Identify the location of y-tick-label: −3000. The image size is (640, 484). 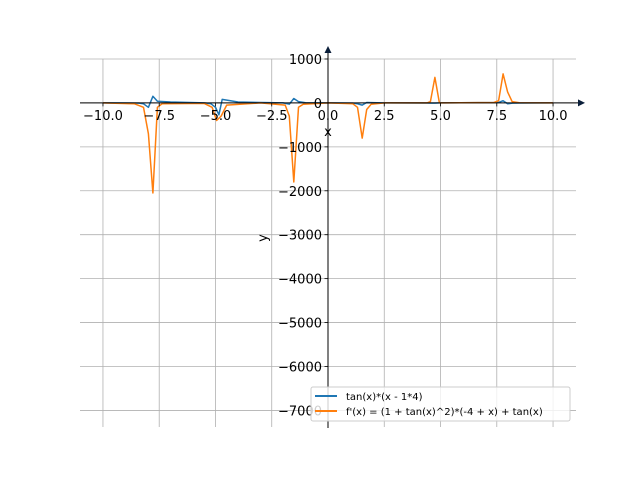
(300, 236).